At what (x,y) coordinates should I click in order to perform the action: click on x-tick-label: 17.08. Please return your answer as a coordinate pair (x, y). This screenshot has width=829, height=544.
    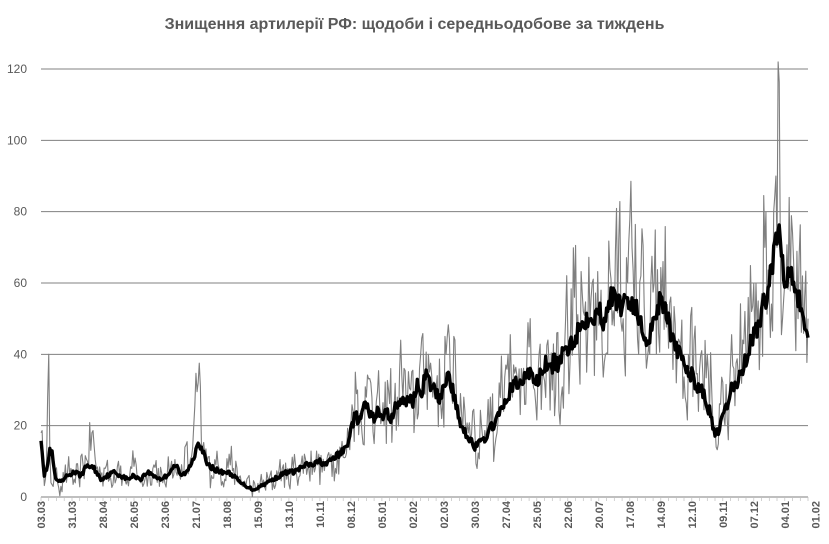
    Looking at the image, I should click on (631, 515).